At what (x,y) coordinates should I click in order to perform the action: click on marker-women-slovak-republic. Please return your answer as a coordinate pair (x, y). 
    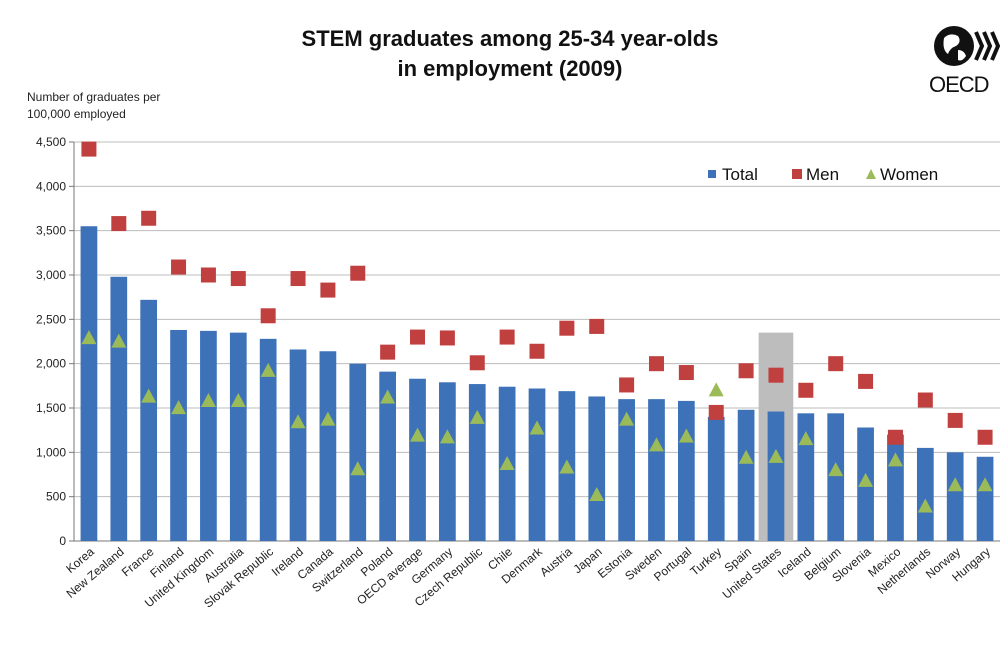
    Looking at the image, I should click on (268, 369).